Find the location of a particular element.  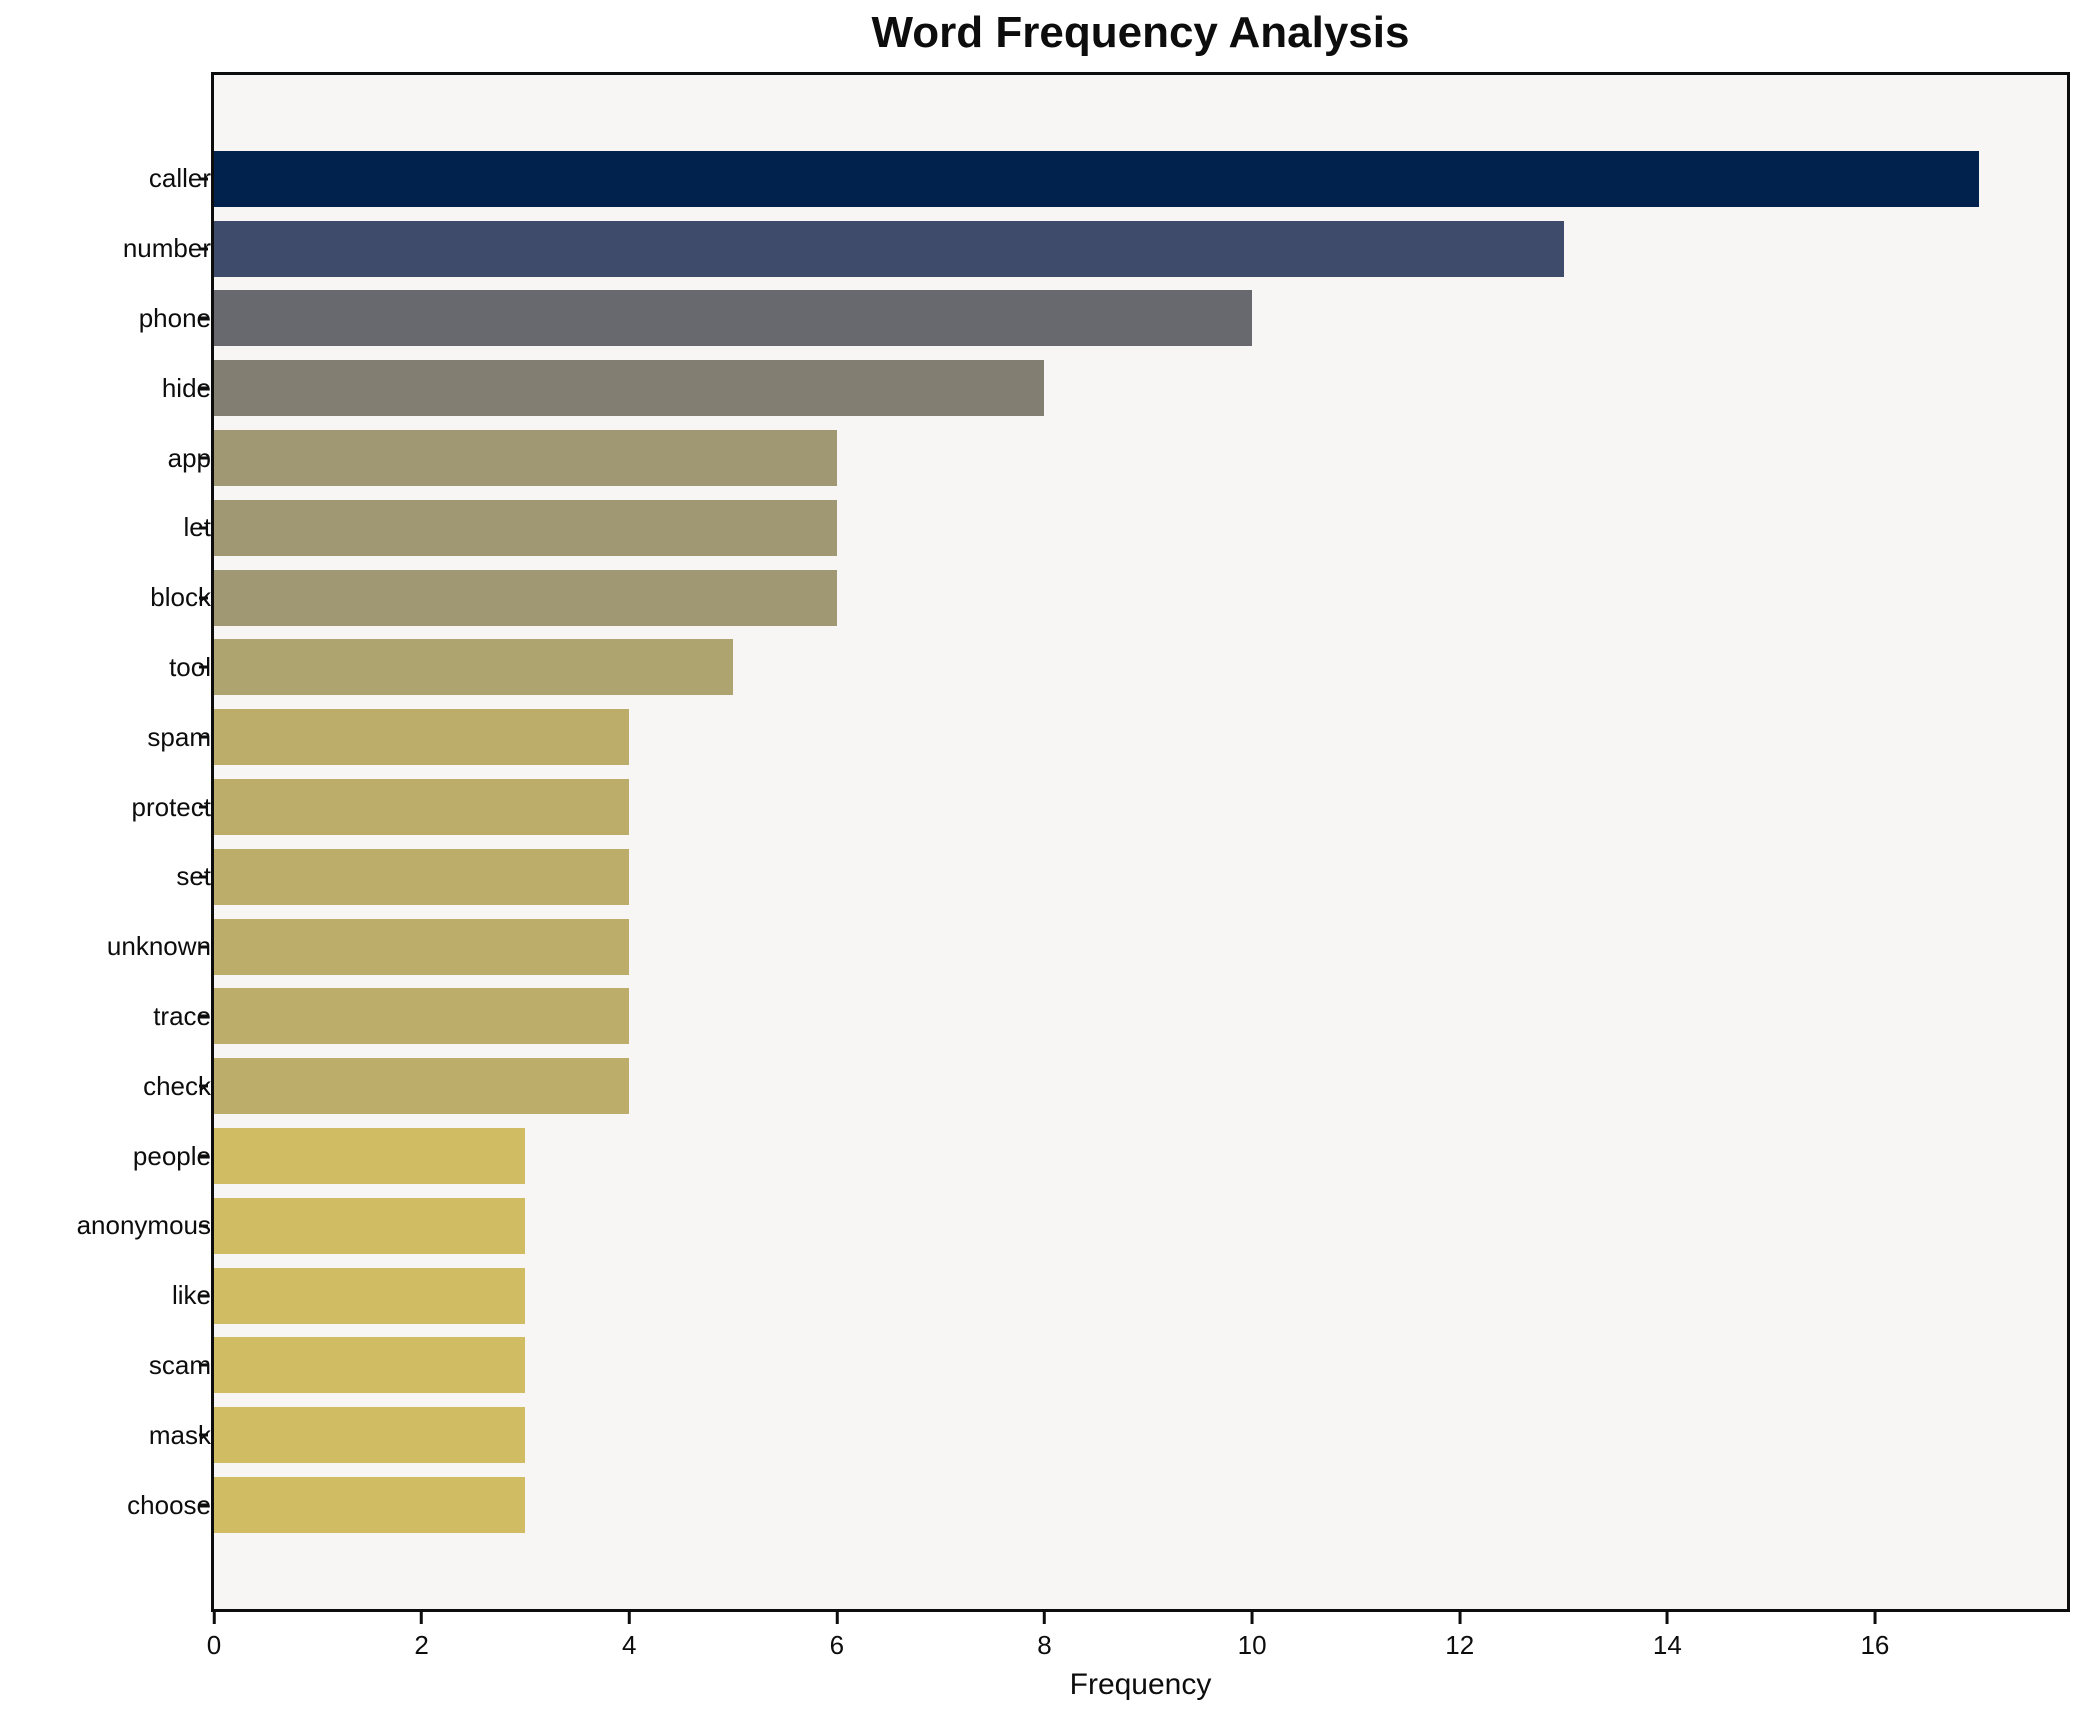

y-label-scam: scam is located at coordinates (179, 1364).